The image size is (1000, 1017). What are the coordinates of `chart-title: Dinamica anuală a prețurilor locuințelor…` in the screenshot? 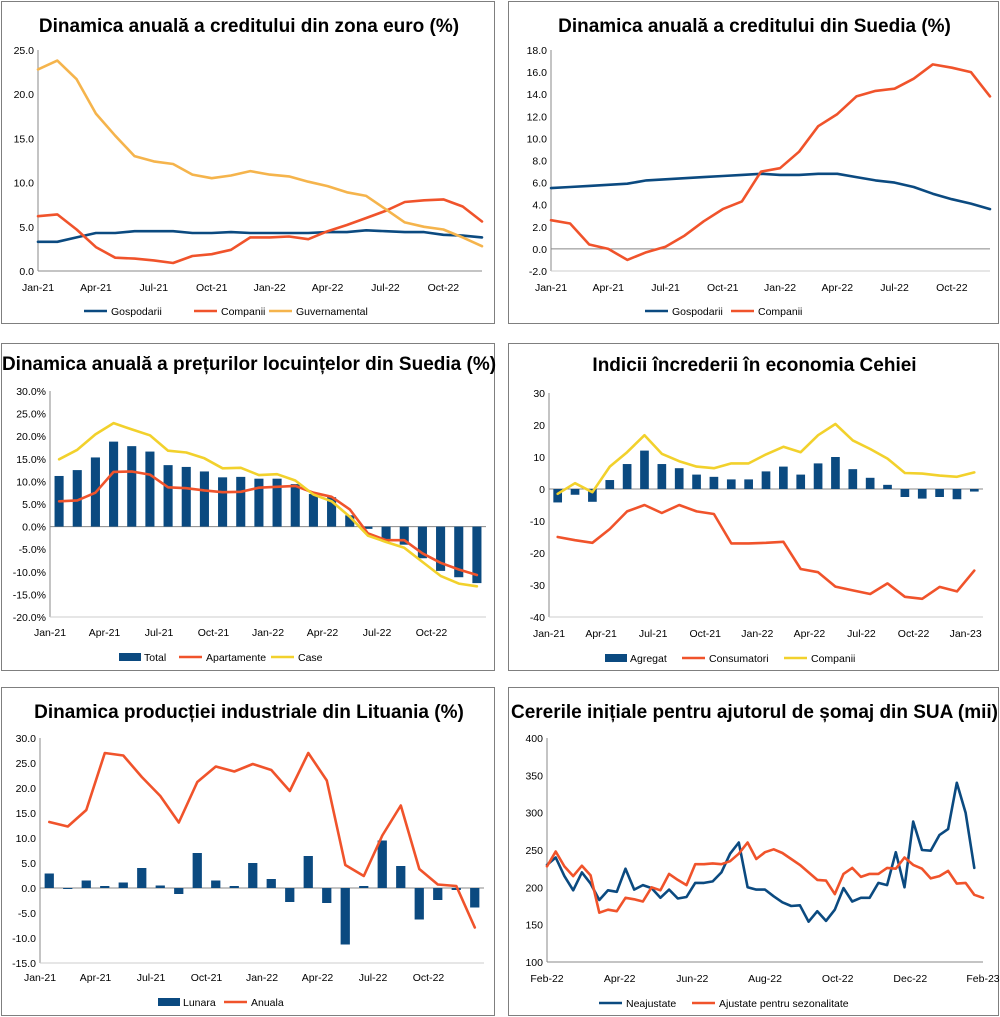 It's located at (249, 364).